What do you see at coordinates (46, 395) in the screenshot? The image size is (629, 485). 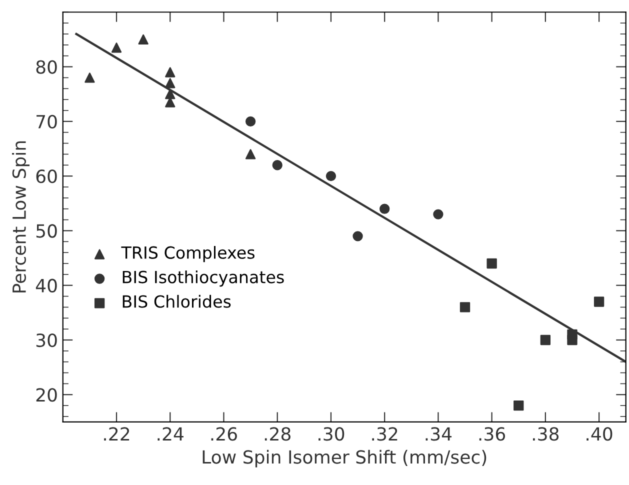 I see `y-tick-label: 20` at bounding box center [46, 395].